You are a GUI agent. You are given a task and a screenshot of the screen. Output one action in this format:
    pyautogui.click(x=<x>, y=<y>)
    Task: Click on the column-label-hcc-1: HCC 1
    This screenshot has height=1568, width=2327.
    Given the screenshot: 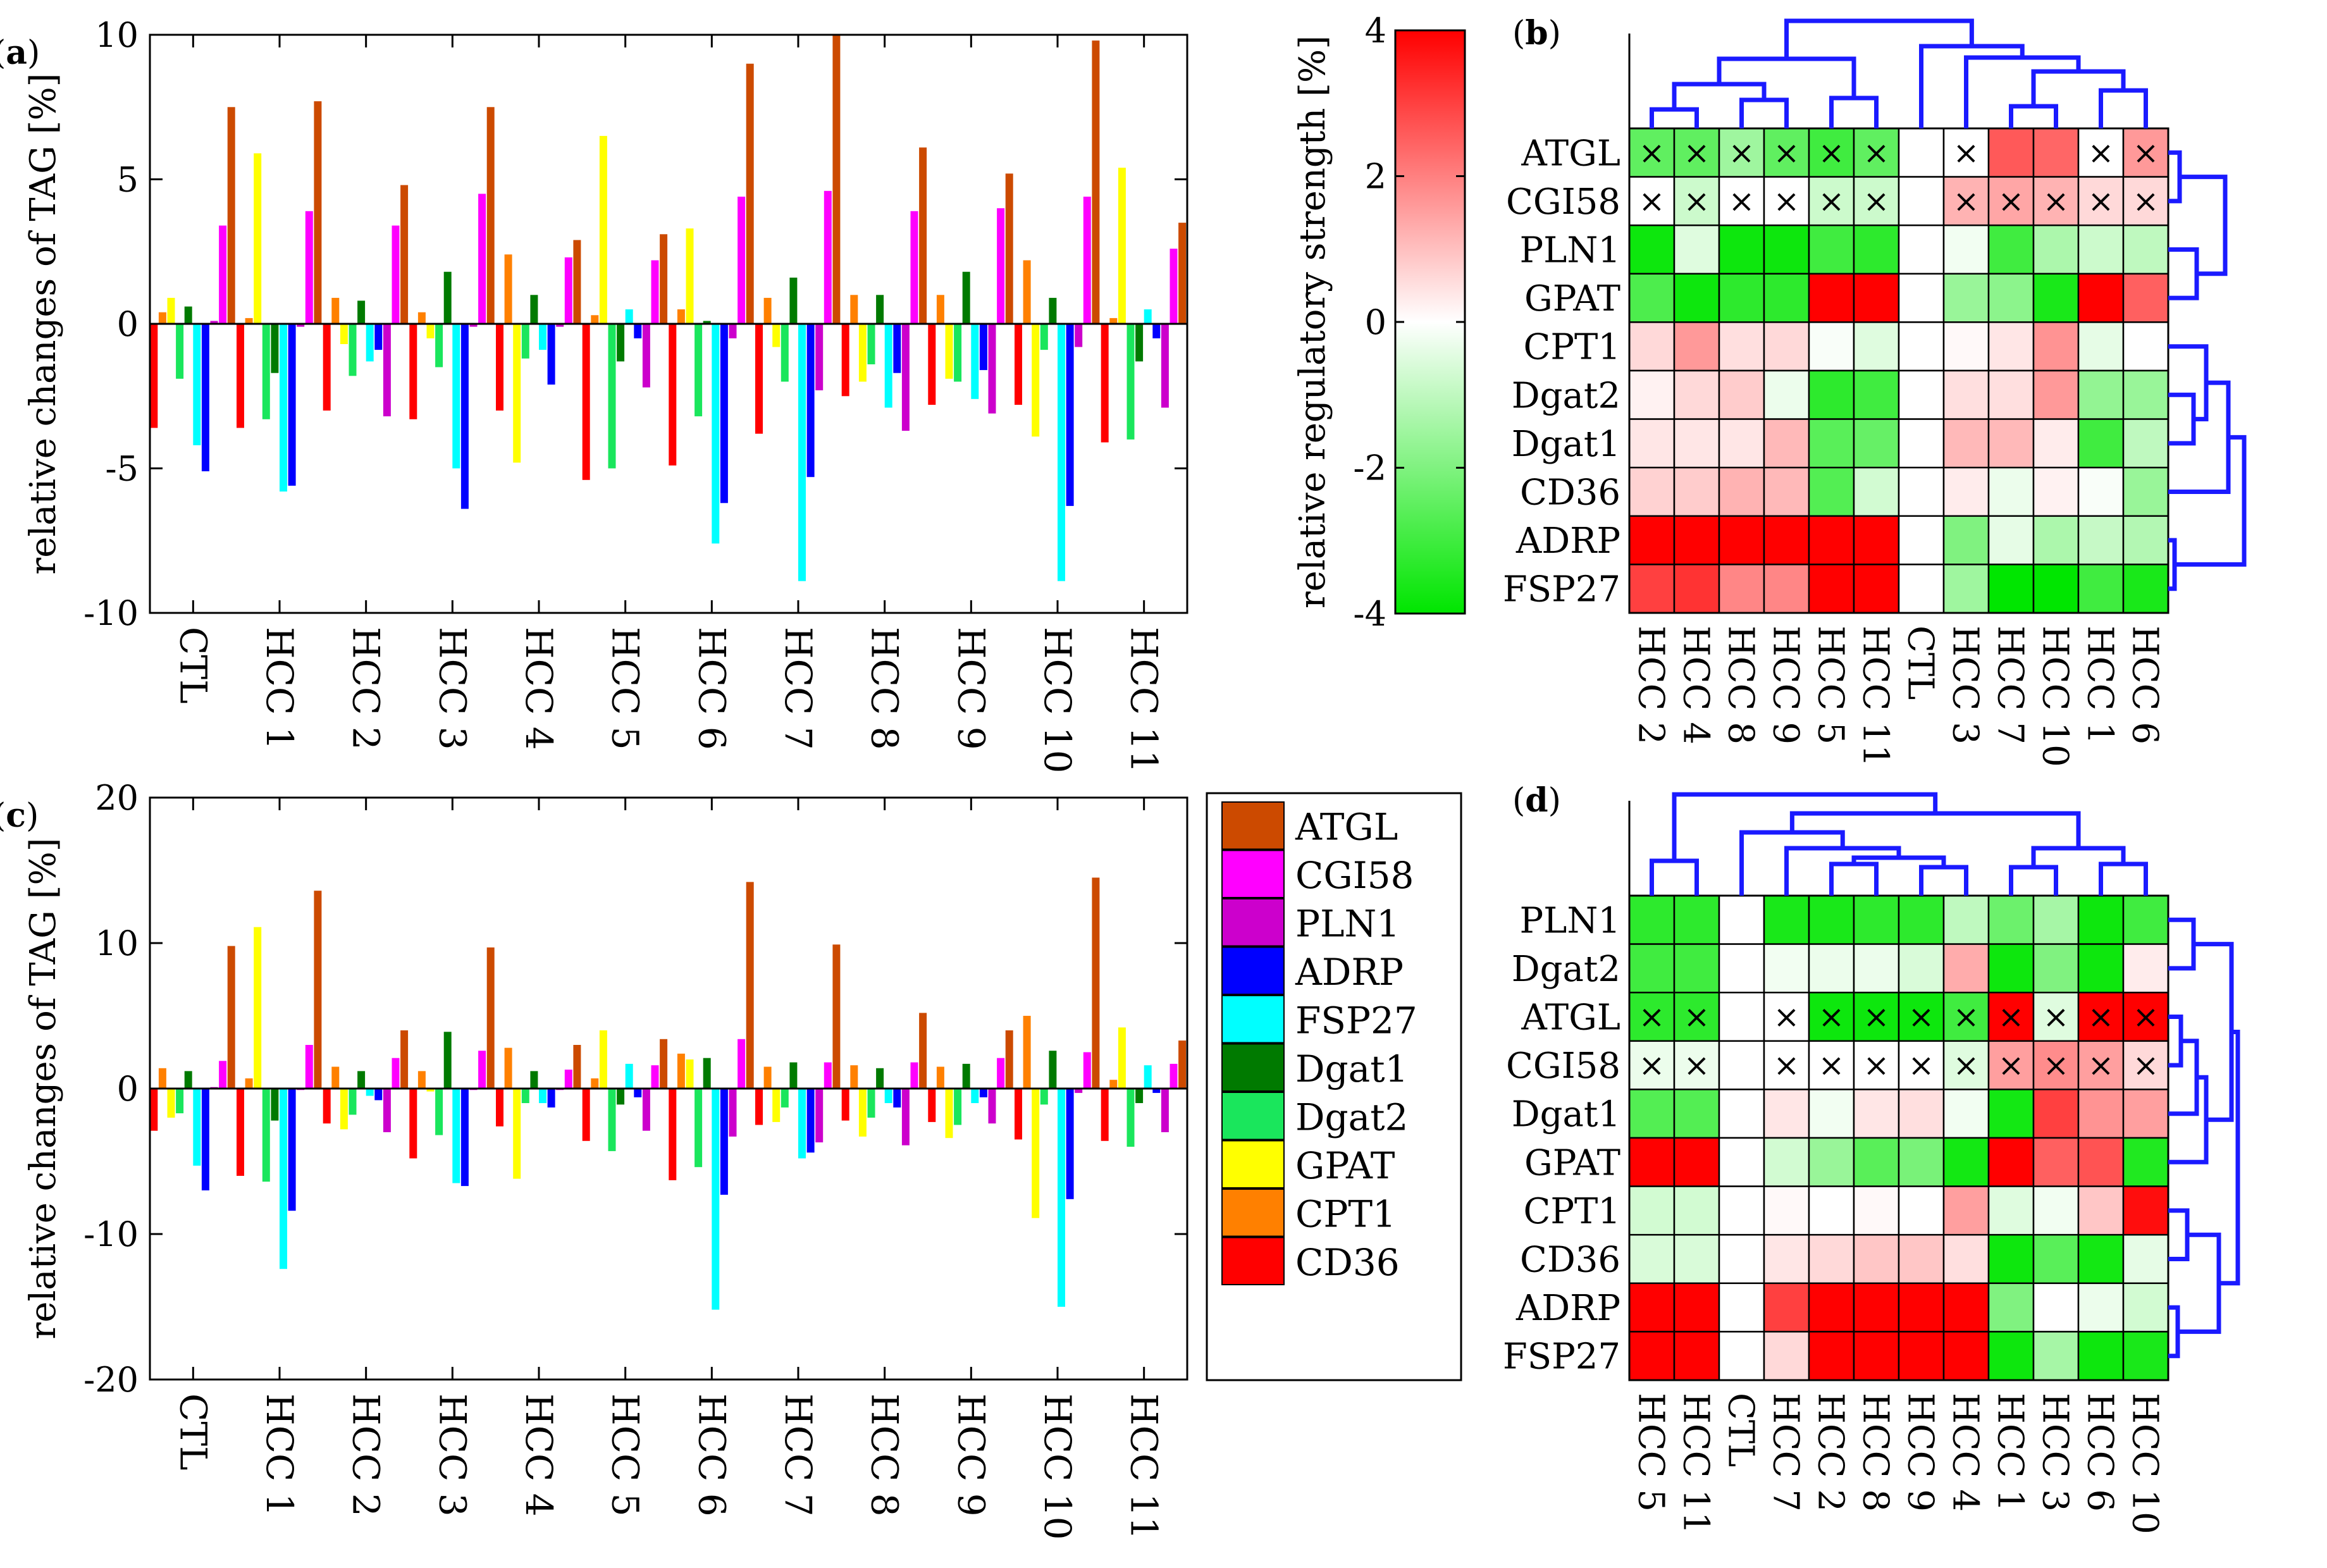 What is the action you would take?
    pyautogui.click(x=2011, y=1452)
    